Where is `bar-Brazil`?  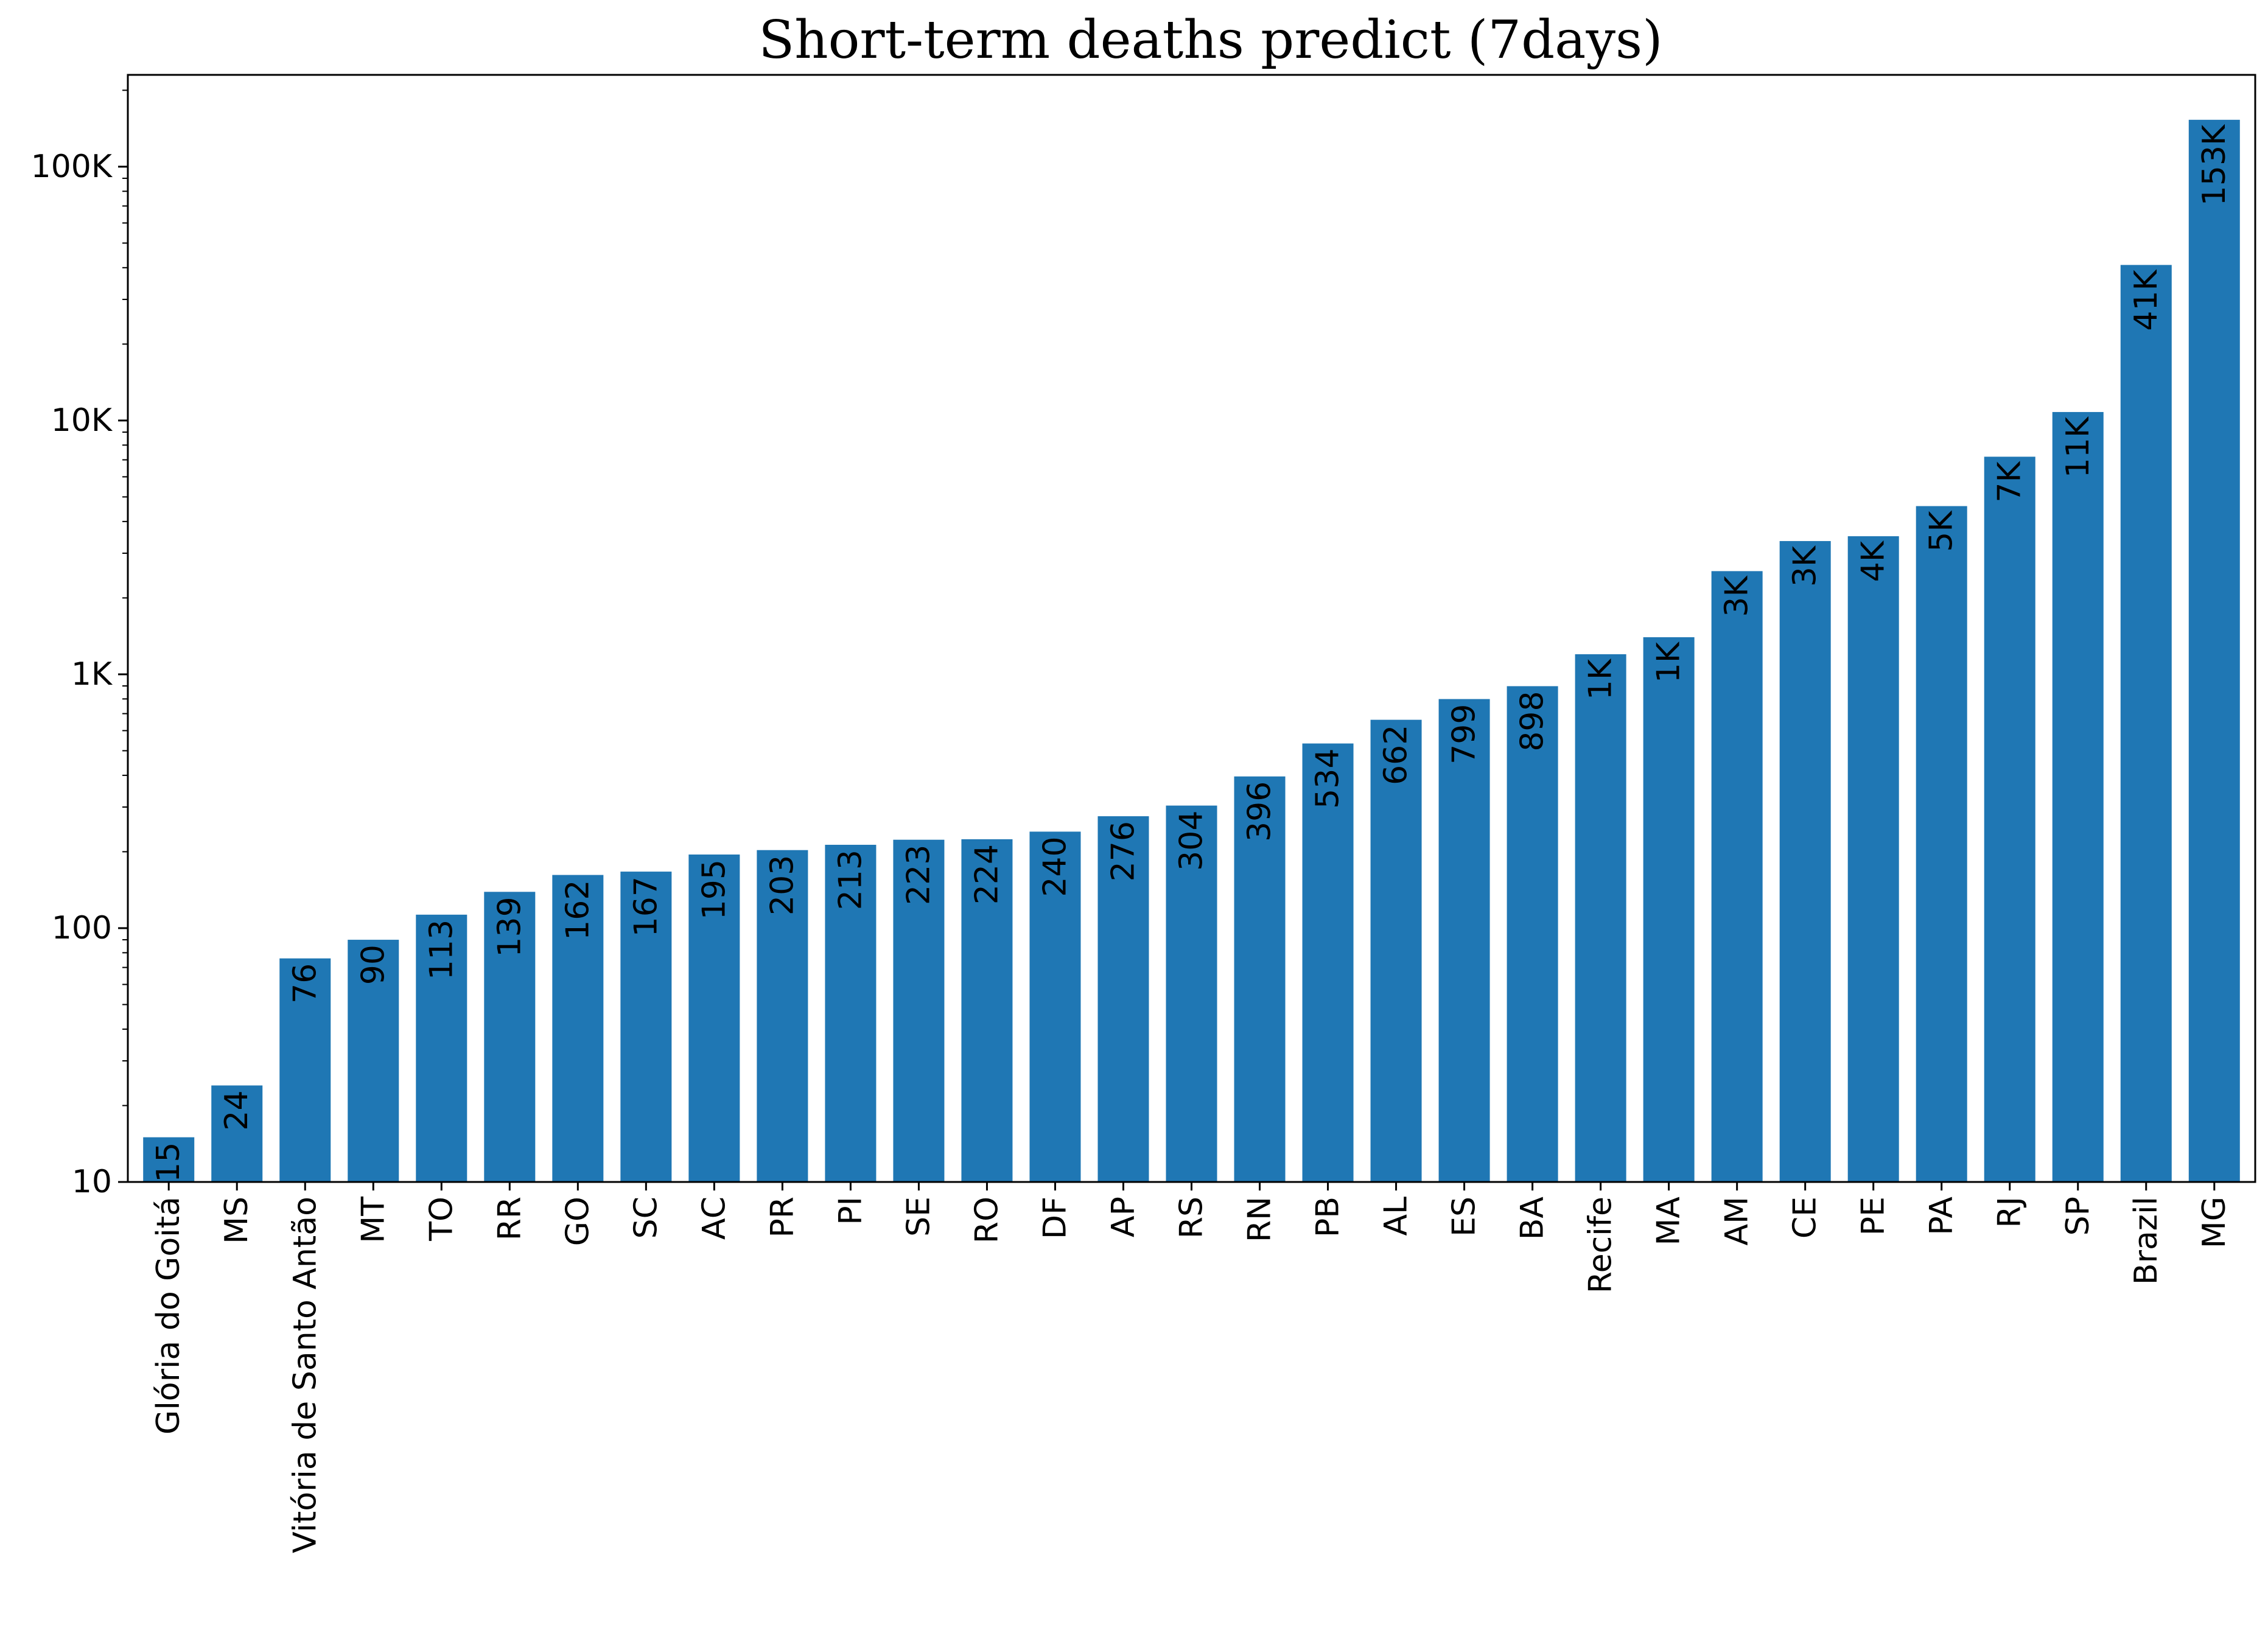 bar-Brazil is located at coordinates (2146, 723).